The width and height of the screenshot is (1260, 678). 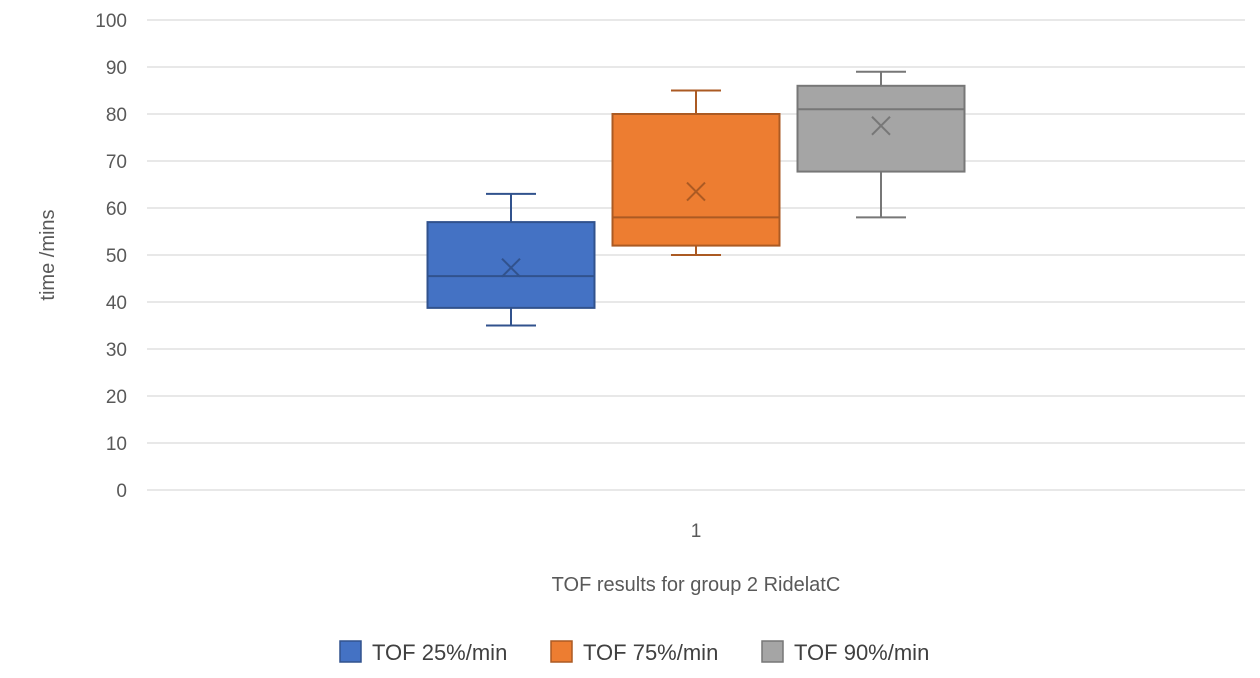 What do you see at coordinates (116, 162) in the screenshot?
I see `y-tick-label: 70` at bounding box center [116, 162].